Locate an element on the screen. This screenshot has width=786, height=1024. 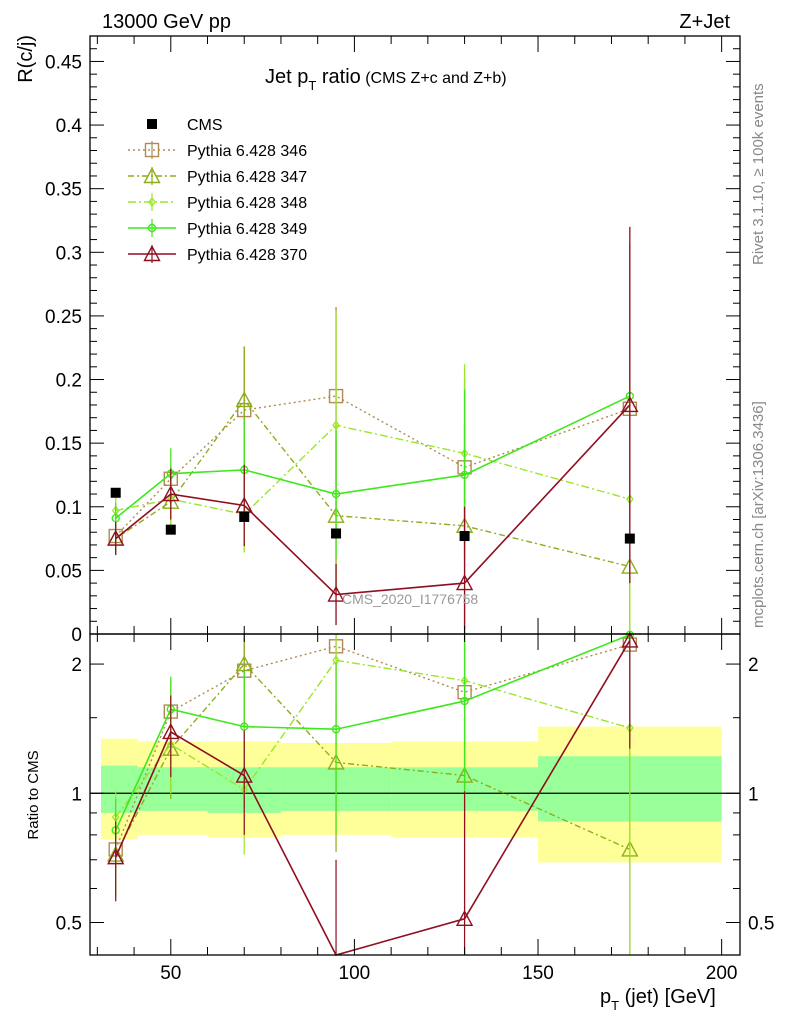
legend-label-cms: CMS is located at coordinates (205, 125).